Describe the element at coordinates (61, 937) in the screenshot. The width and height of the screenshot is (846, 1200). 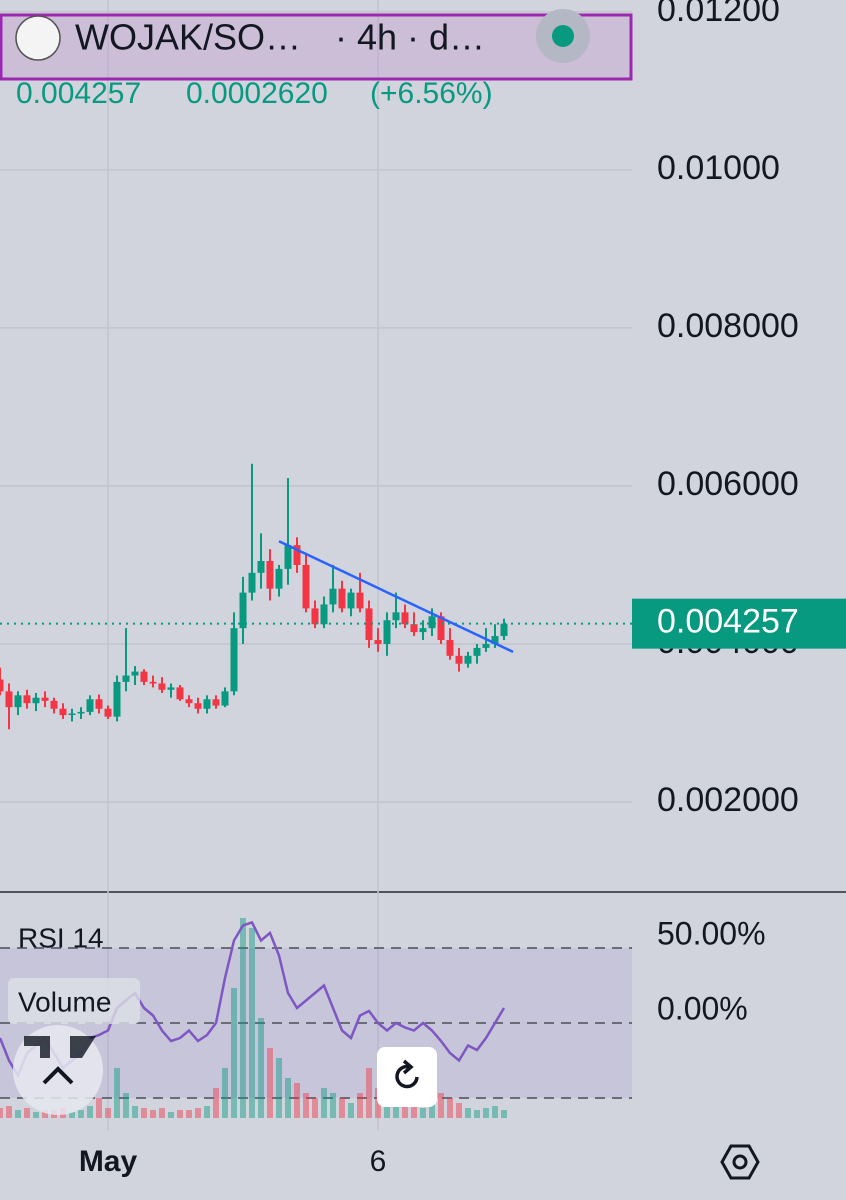
I see `rsi-label: RSI 14` at that location.